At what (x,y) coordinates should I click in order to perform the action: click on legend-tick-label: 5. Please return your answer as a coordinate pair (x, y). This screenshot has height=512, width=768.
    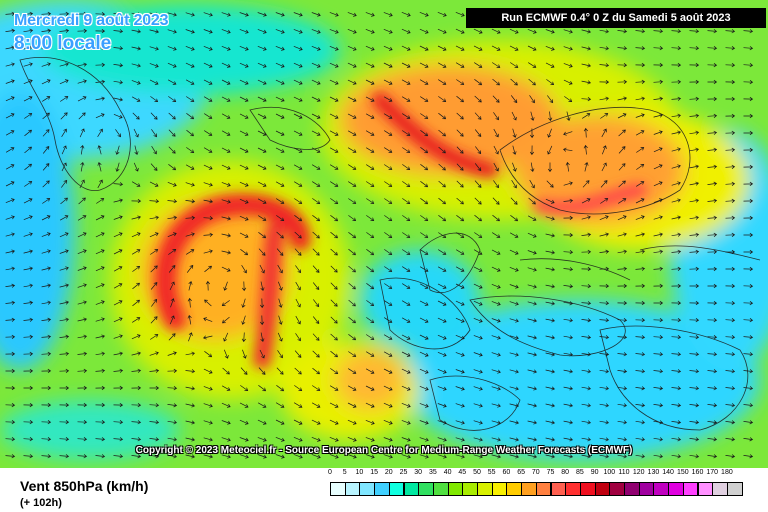
    Looking at the image, I should click on (344, 472).